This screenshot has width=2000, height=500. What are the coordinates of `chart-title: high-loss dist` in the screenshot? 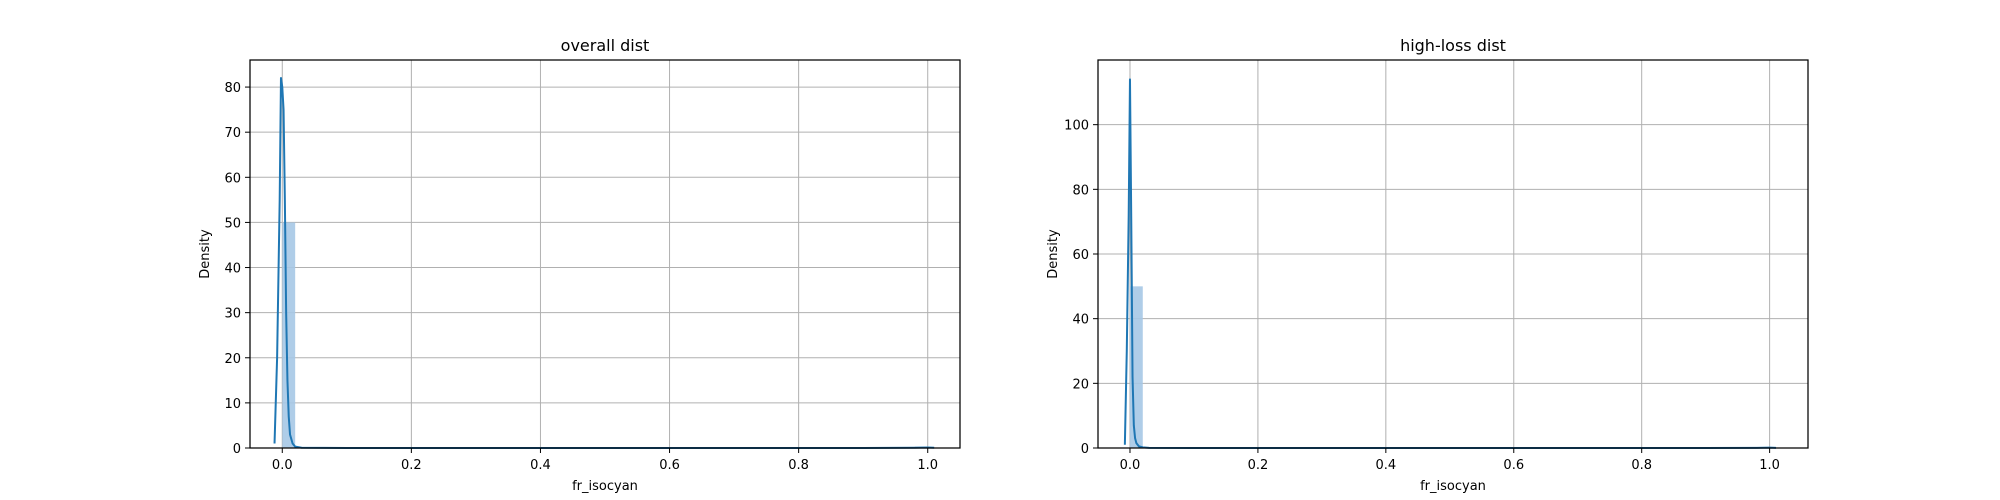 It's located at (1453, 45).